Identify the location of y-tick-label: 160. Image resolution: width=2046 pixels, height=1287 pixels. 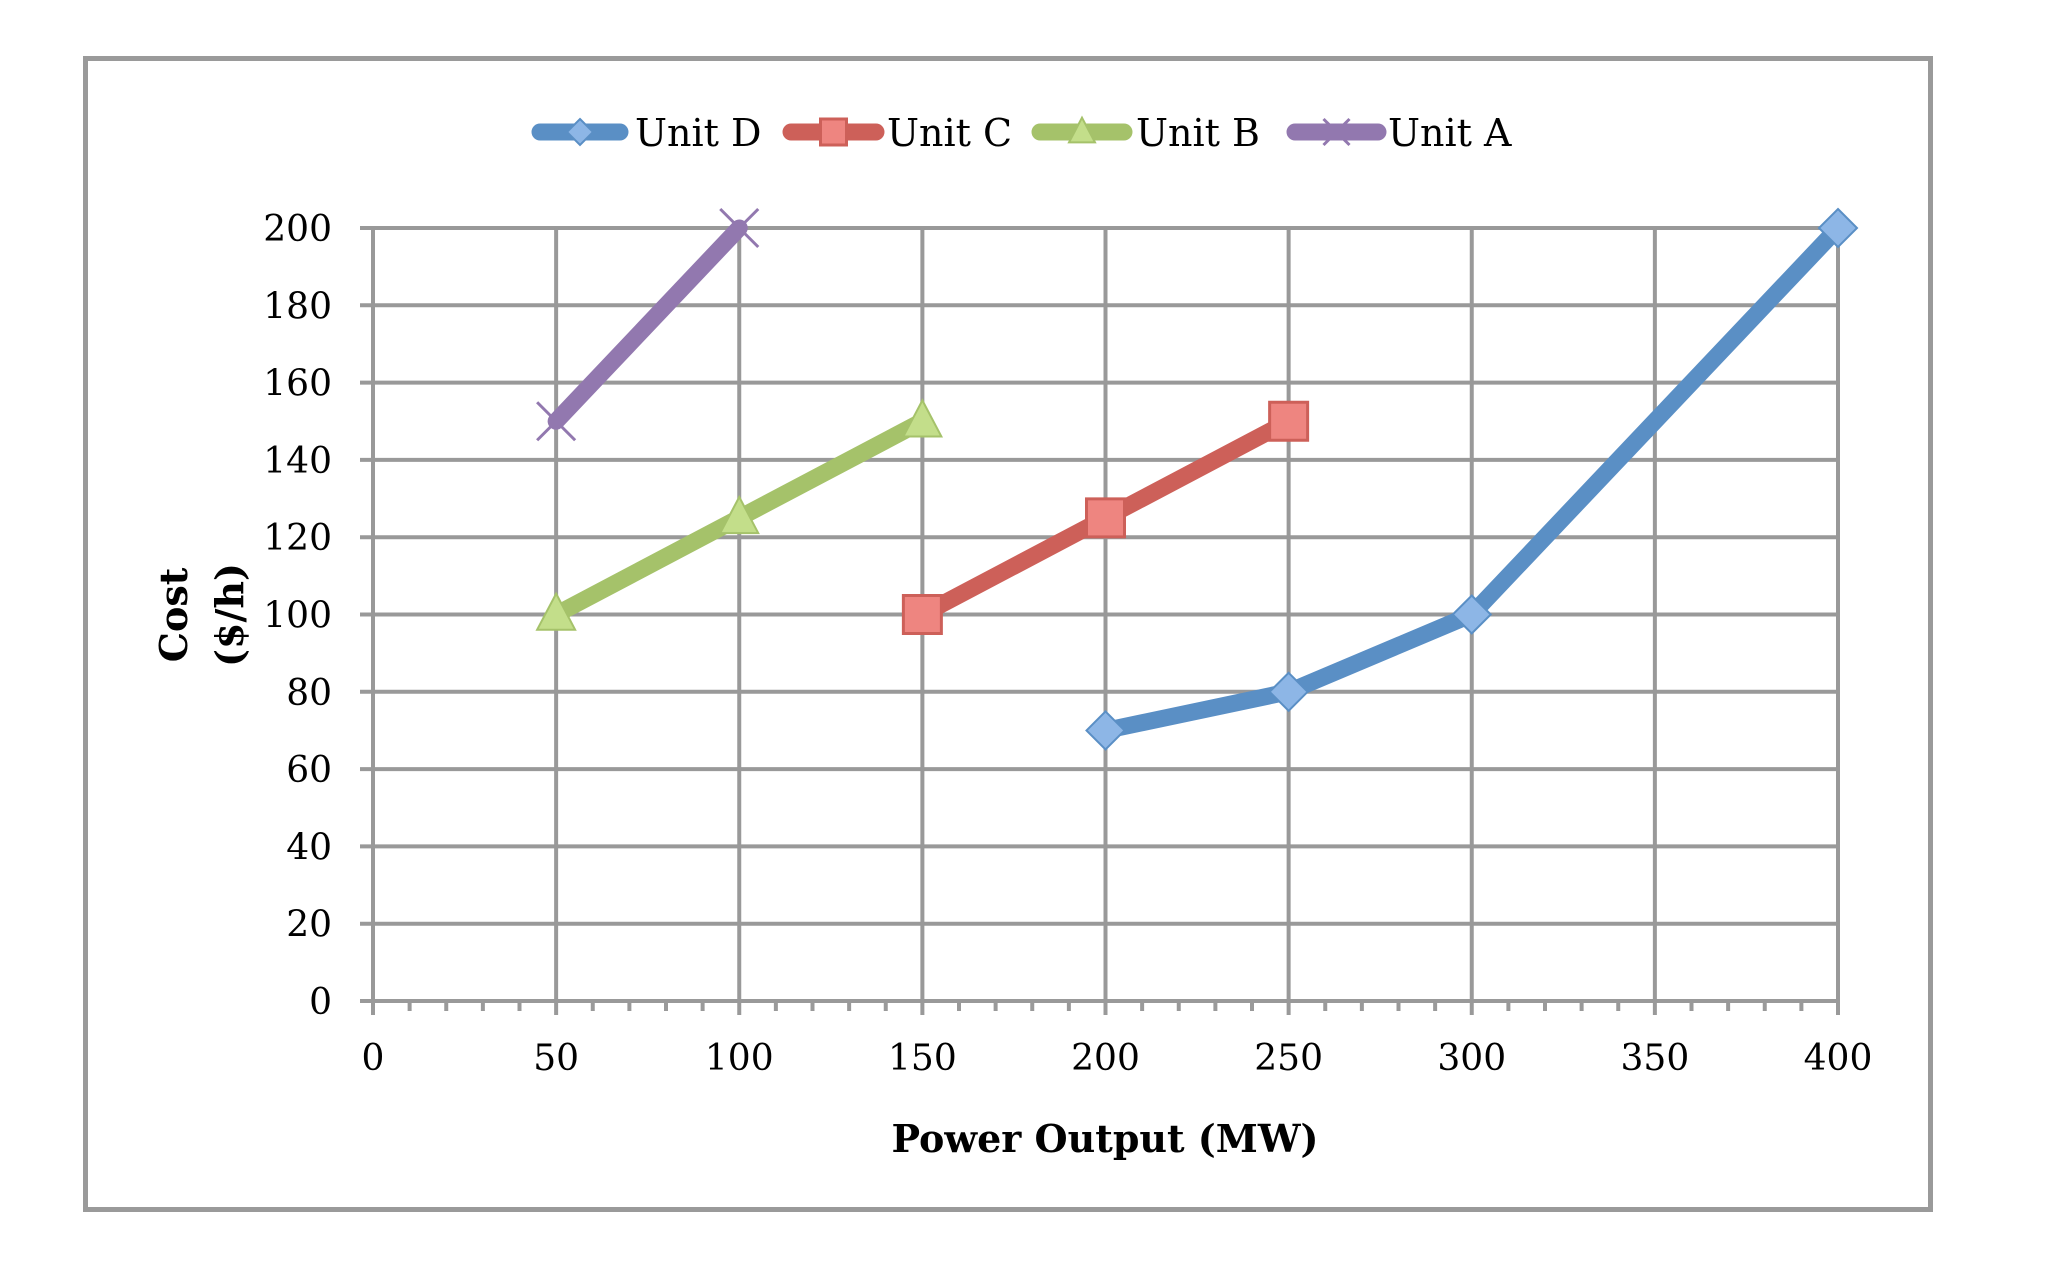
(297, 384).